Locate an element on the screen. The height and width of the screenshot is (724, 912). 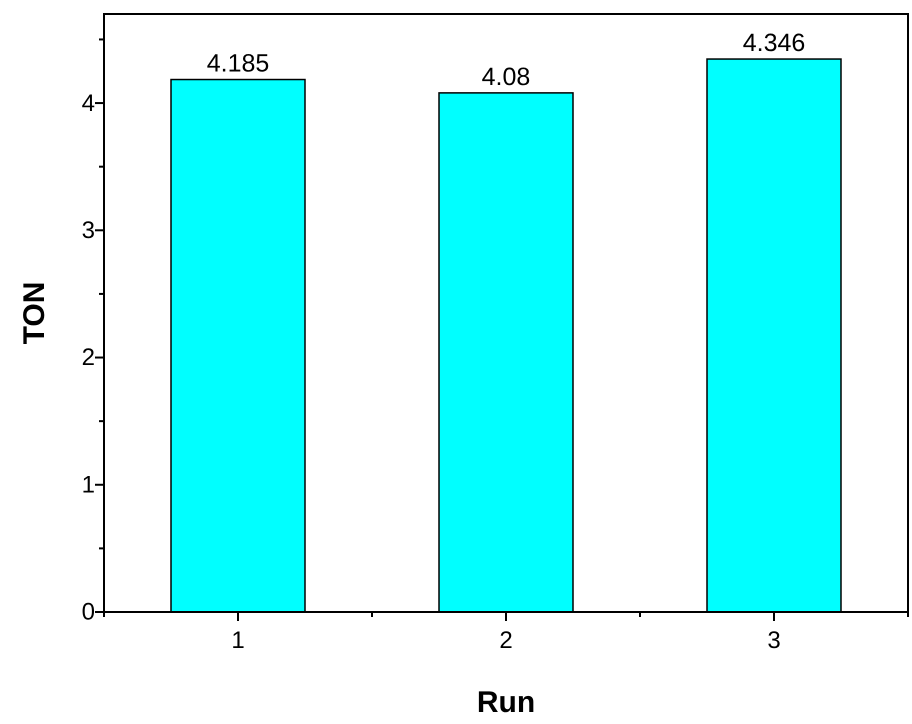
data-label: 4.346 is located at coordinates (774, 43).